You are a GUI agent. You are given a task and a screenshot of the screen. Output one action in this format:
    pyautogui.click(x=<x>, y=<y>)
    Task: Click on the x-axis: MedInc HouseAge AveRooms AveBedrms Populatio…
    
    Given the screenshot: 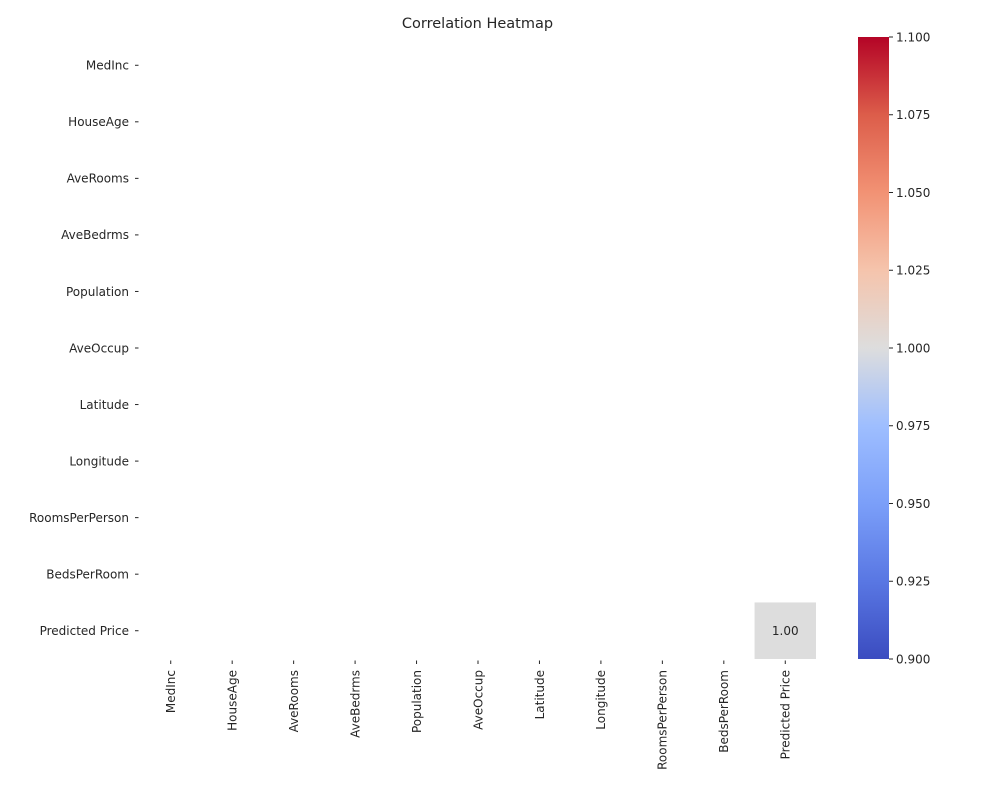 What is the action you would take?
    pyautogui.click(x=478, y=715)
    